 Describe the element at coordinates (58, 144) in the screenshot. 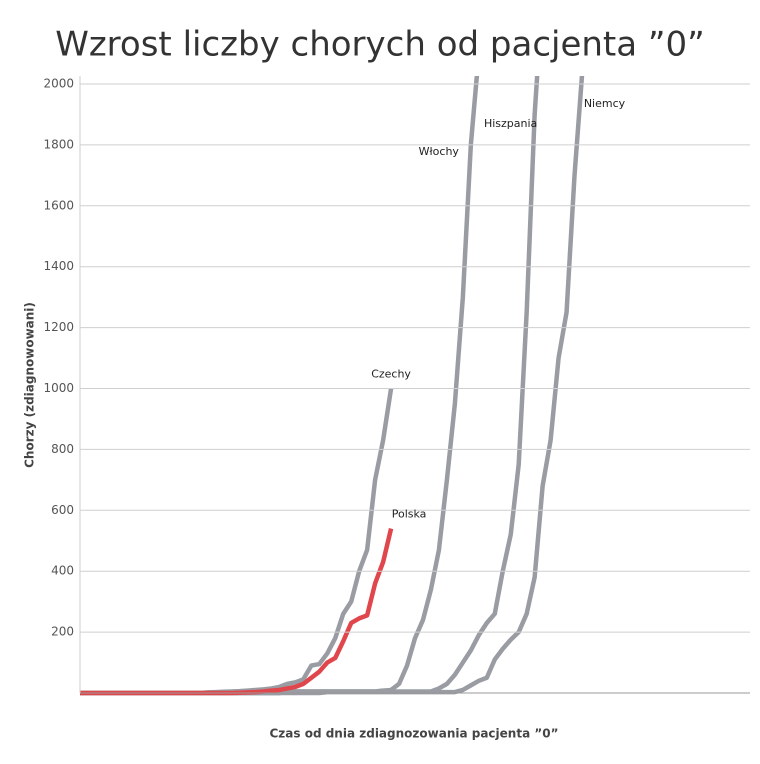

I see `y-tick-label: 1800` at that location.